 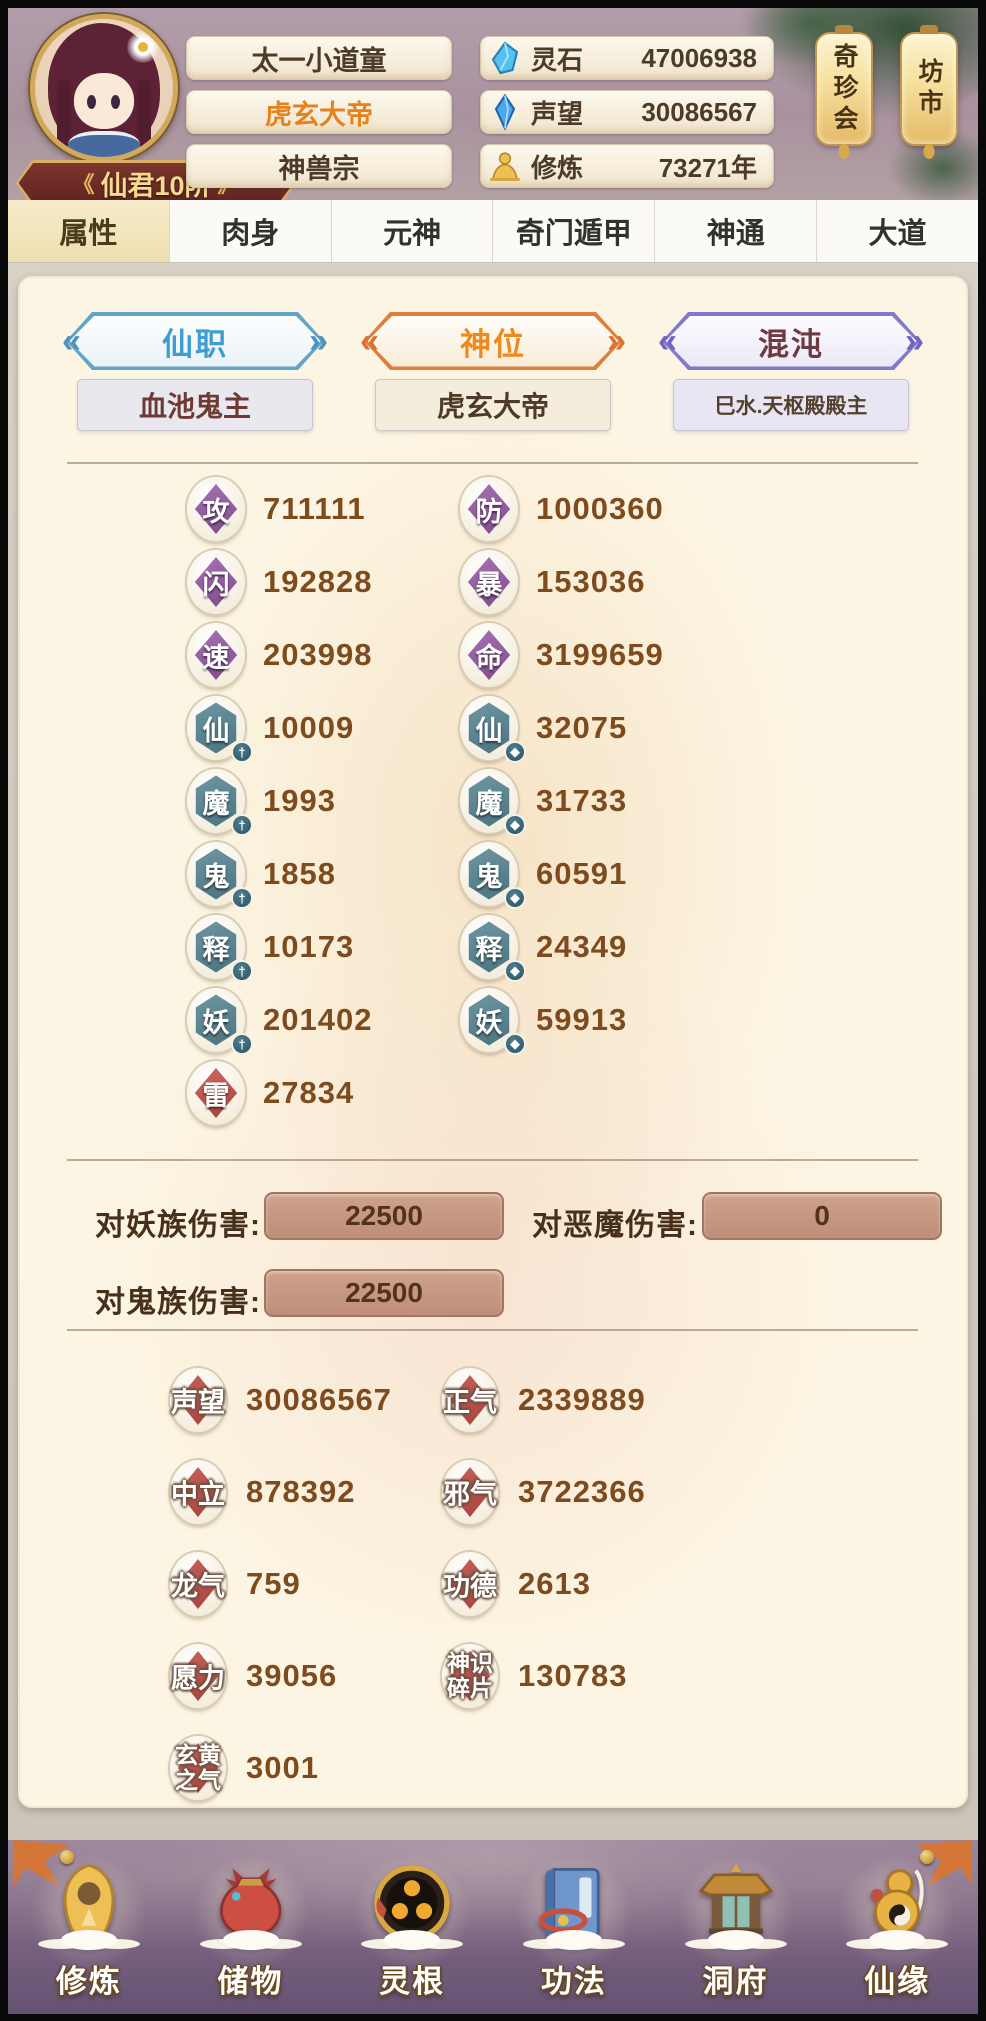 What do you see at coordinates (216, 1093) in the screenshot?
I see `thunder-stat-icon: 雷` at bounding box center [216, 1093].